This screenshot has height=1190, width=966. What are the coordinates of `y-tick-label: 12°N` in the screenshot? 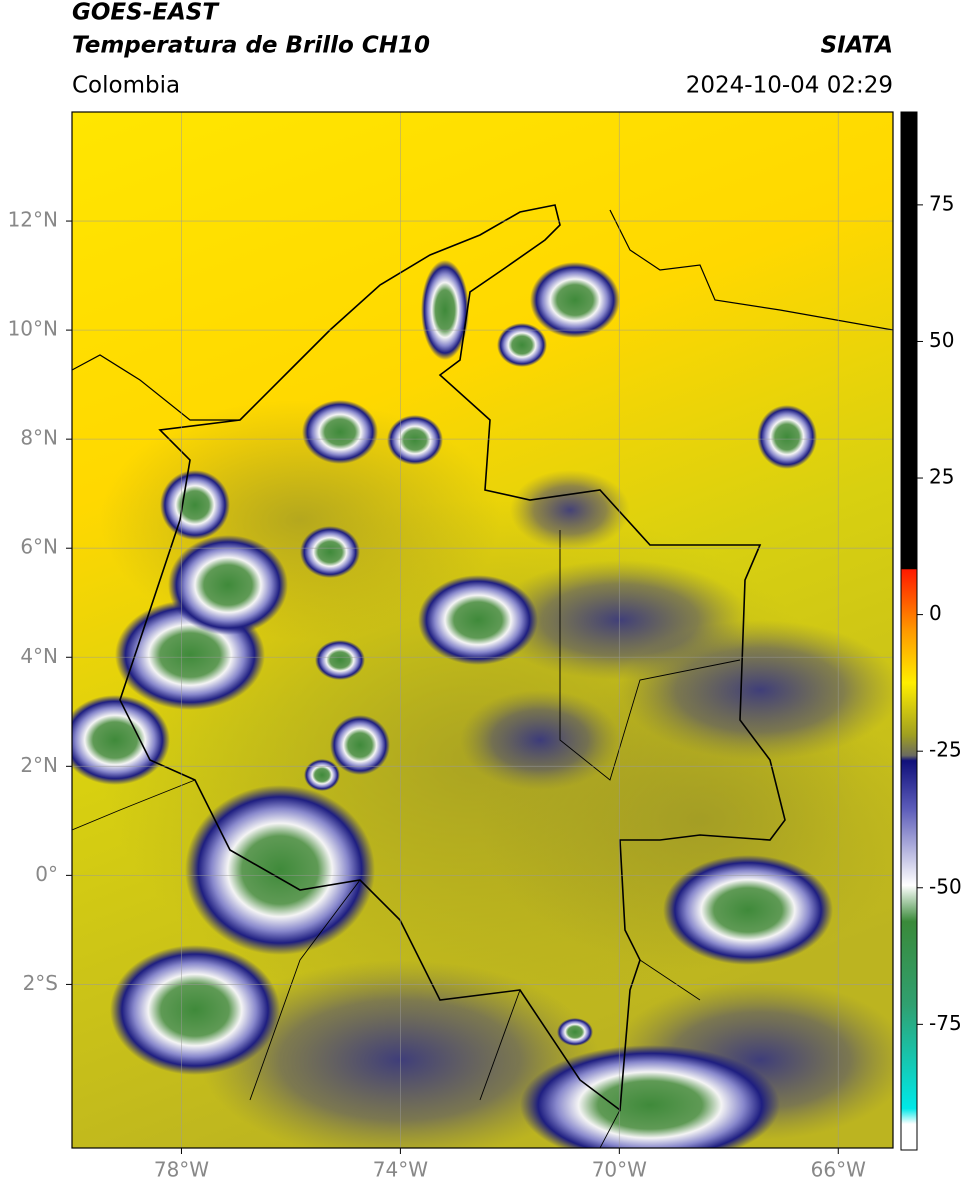 It's located at (33, 220).